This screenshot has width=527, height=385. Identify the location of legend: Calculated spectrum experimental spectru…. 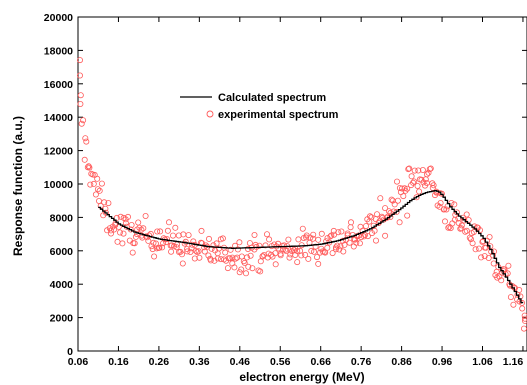
(259, 106).